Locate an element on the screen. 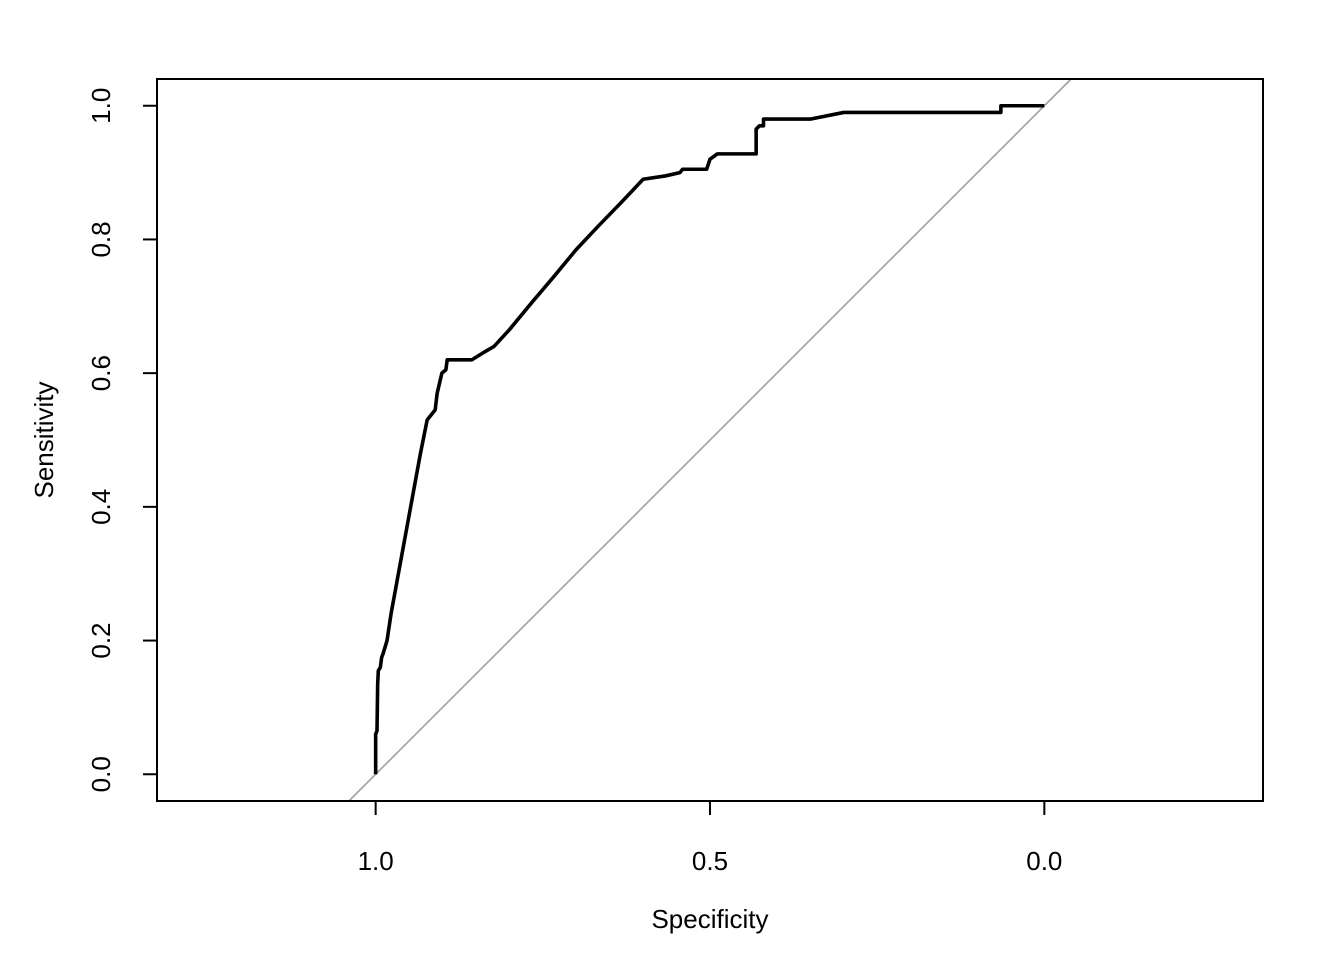 The height and width of the screenshot is (960, 1344). y-tick-label: 0.6 is located at coordinates (101, 373).